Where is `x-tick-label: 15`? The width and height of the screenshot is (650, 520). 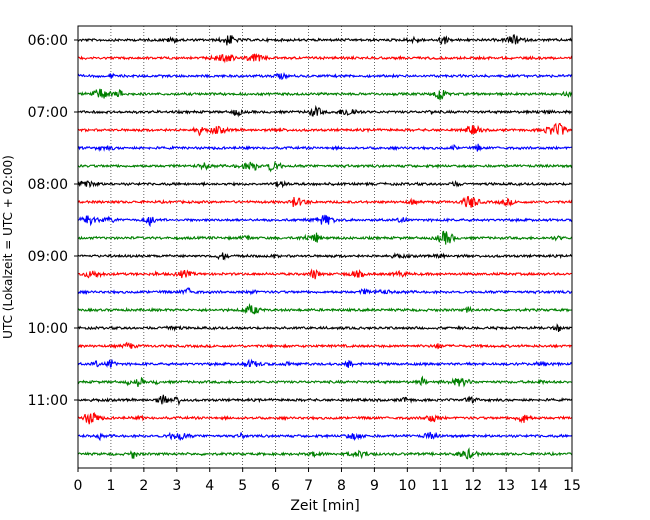
x-tick-label: 15 is located at coordinates (572, 486).